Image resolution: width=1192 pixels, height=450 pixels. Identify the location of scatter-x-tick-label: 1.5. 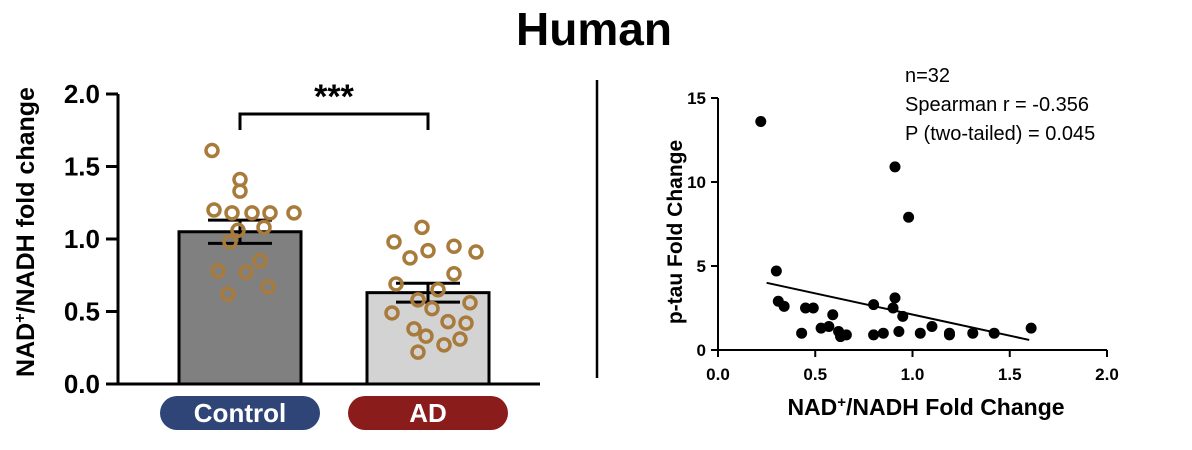
(1010, 374).